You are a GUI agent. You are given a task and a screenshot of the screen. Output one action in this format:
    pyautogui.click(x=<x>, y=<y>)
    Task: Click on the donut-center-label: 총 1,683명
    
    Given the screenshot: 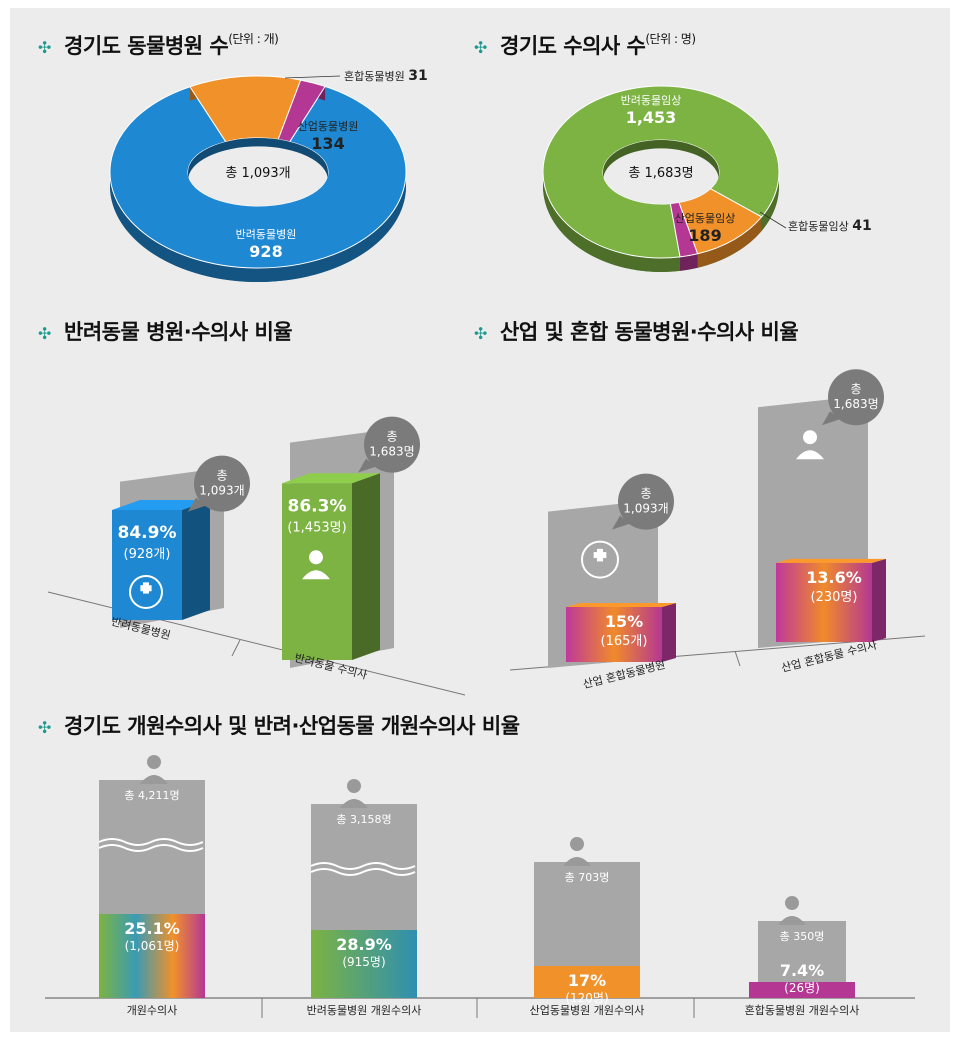 What is the action you would take?
    pyautogui.click(x=660, y=173)
    